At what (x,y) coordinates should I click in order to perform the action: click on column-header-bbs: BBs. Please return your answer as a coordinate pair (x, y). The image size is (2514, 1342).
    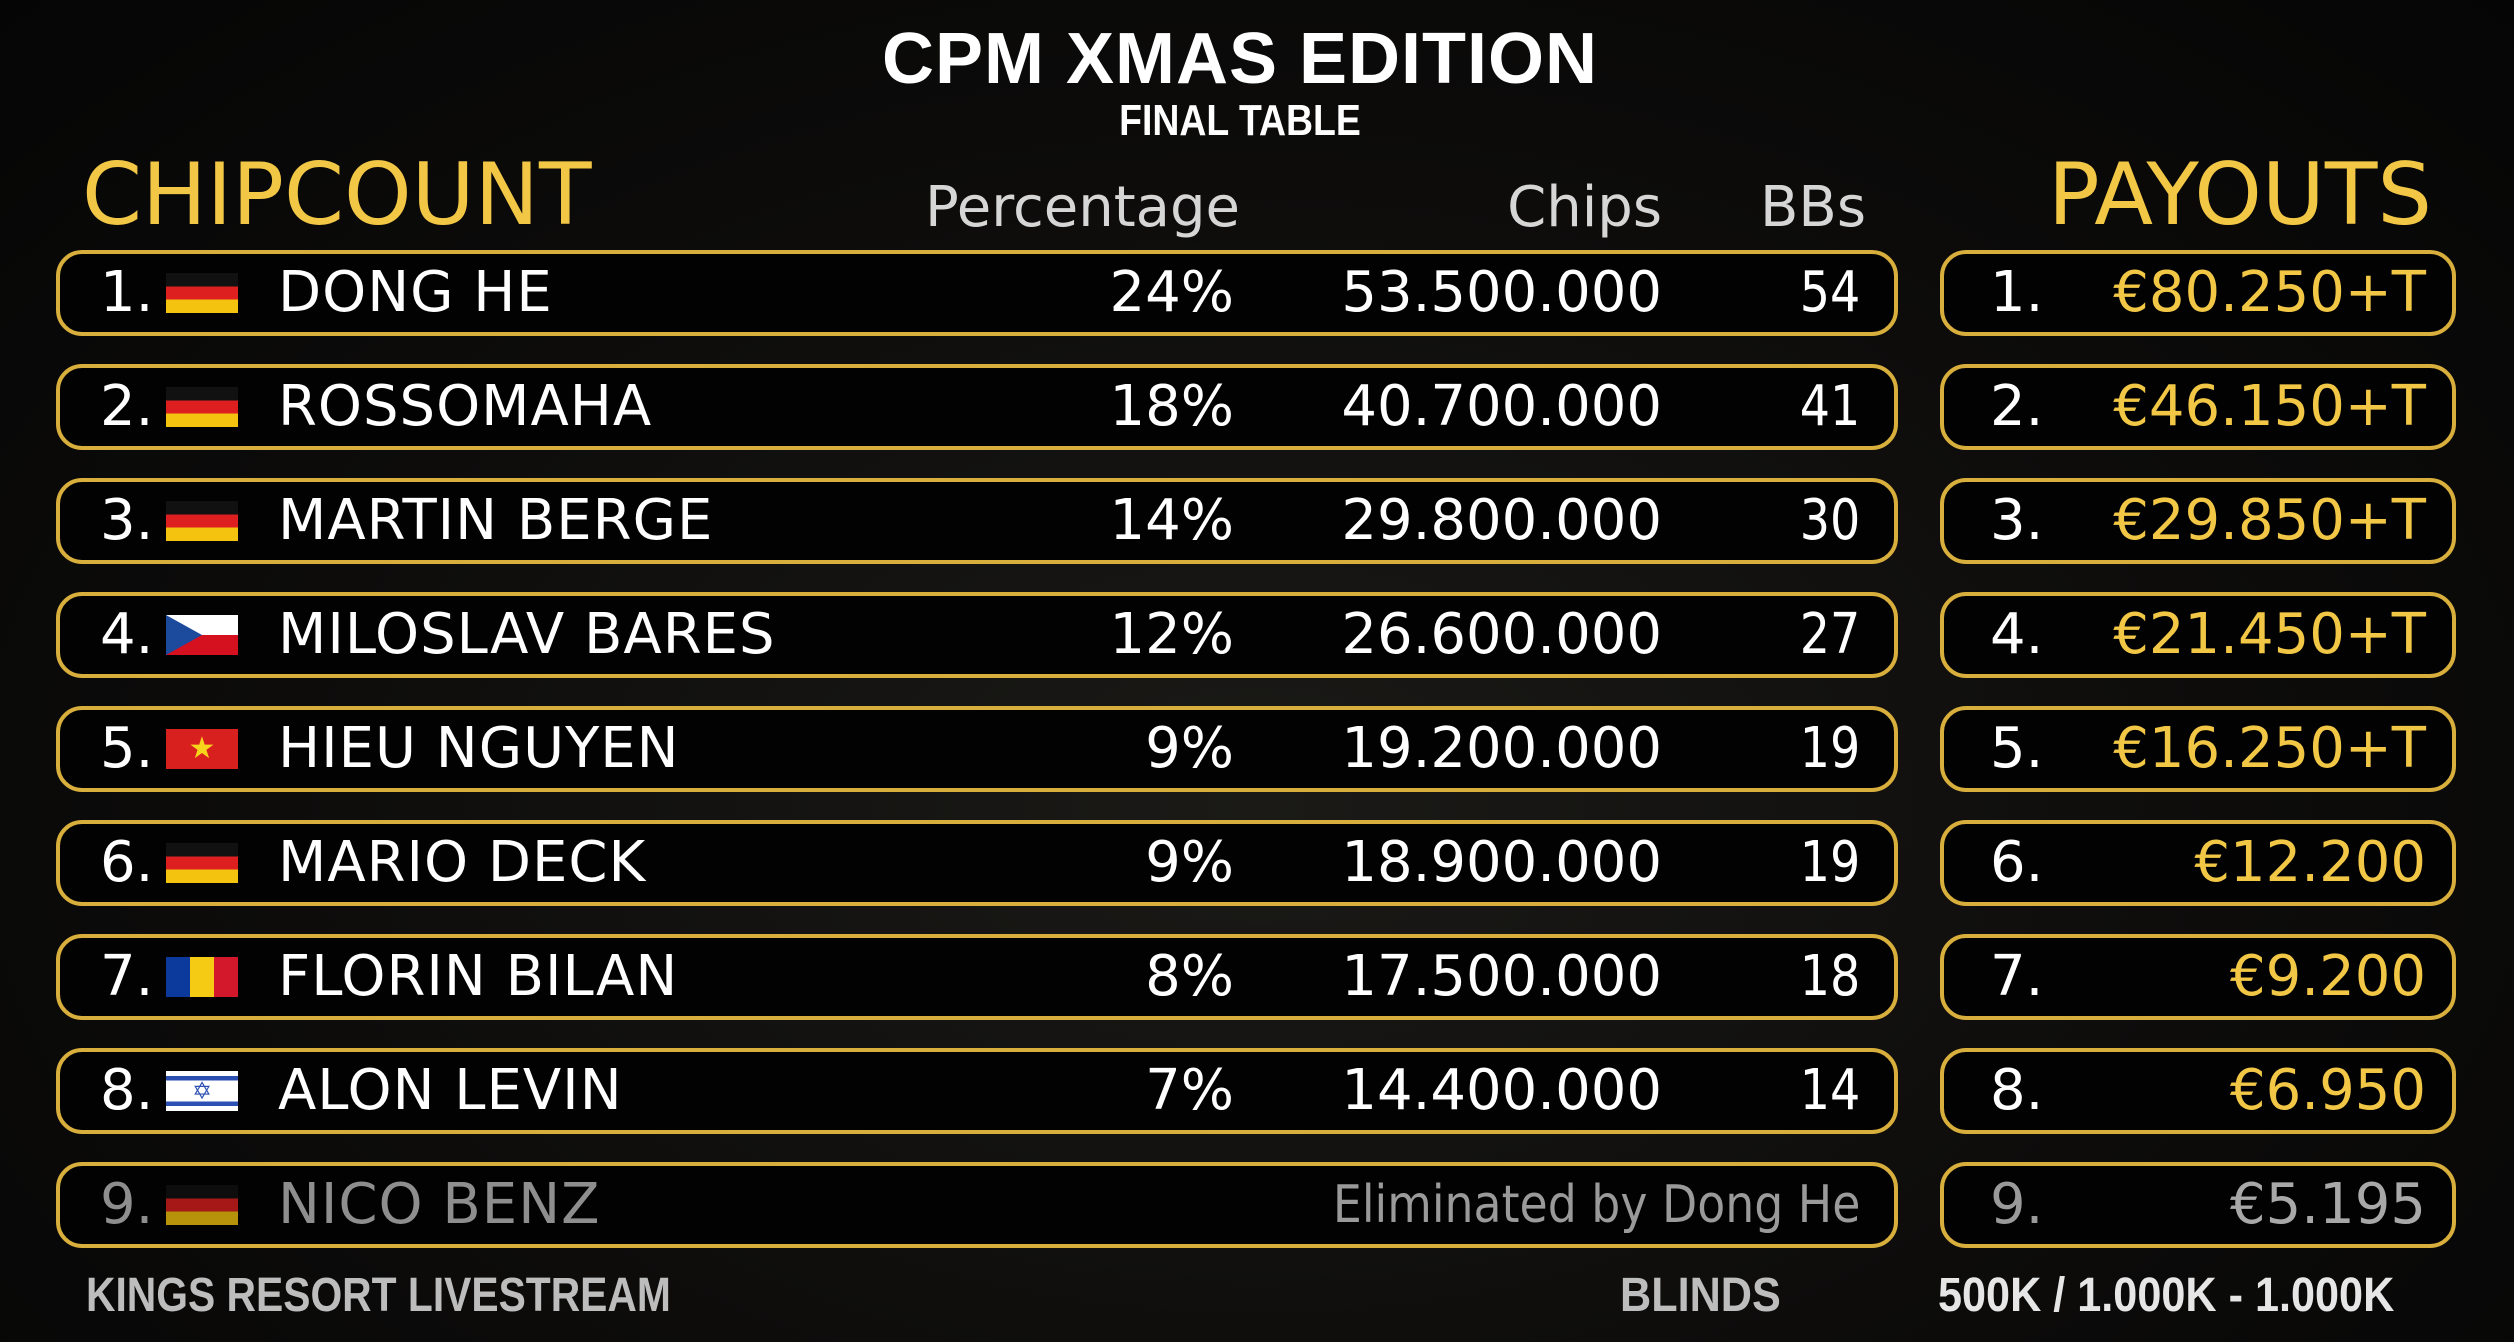
    Looking at the image, I should click on (1812, 207).